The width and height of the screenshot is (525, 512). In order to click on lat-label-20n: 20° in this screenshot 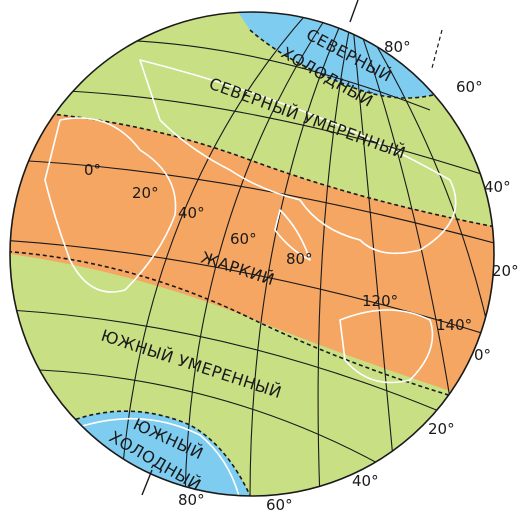, I will do `click(505, 271)`.